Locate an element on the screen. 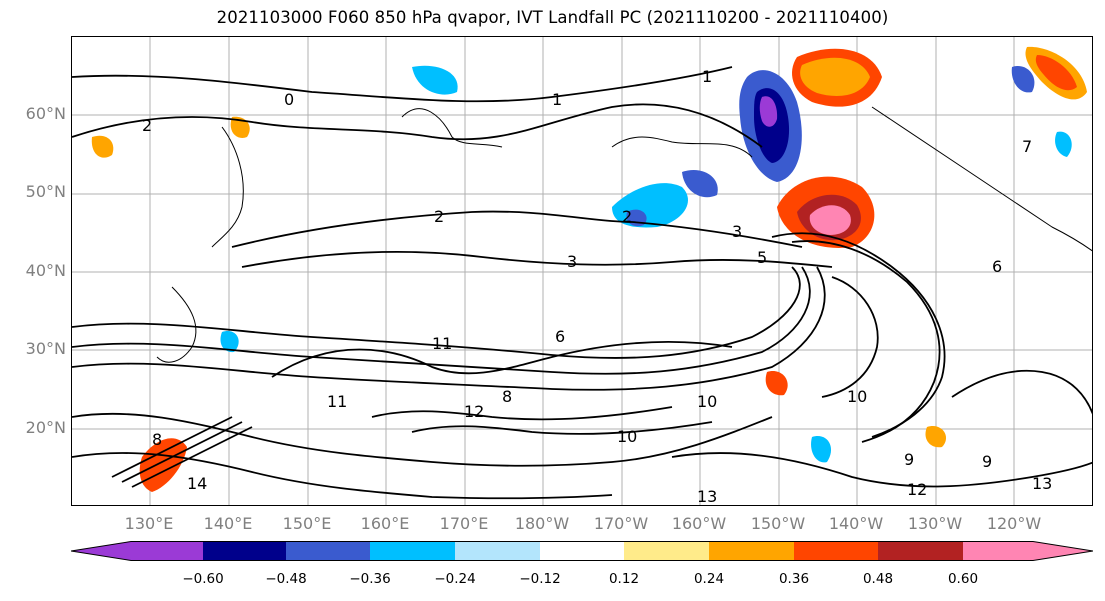 Image resolution: width=1105 pixels, height=601 pixels. colorbar-tick-label: −0.60 is located at coordinates (203, 579).